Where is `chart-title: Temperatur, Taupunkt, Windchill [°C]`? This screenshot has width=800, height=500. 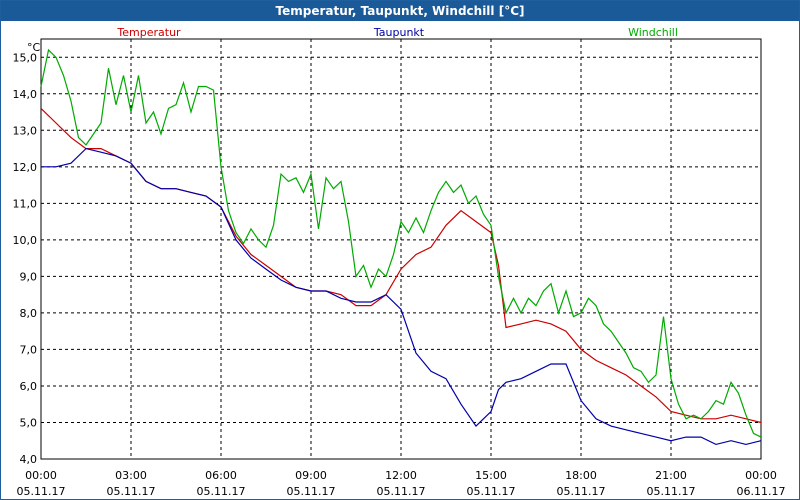
chart-title: Temperatur, Taupunkt, Windchill [°C] is located at coordinates (400, 11).